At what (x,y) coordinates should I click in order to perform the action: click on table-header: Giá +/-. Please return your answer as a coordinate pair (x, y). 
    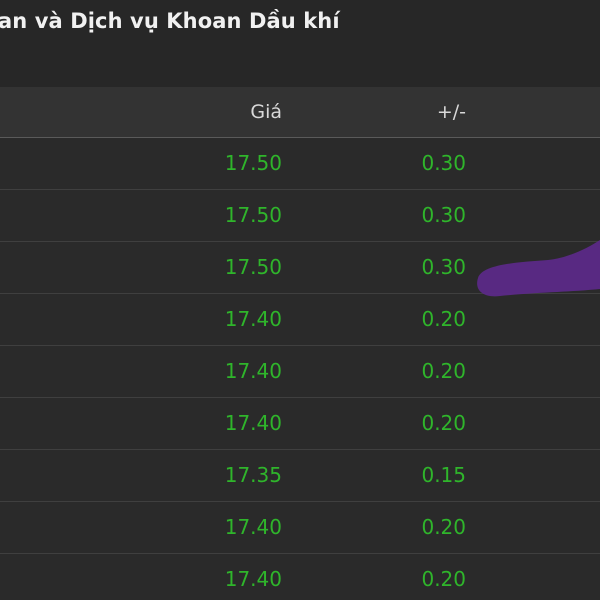
    Looking at the image, I should click on (300, 112).